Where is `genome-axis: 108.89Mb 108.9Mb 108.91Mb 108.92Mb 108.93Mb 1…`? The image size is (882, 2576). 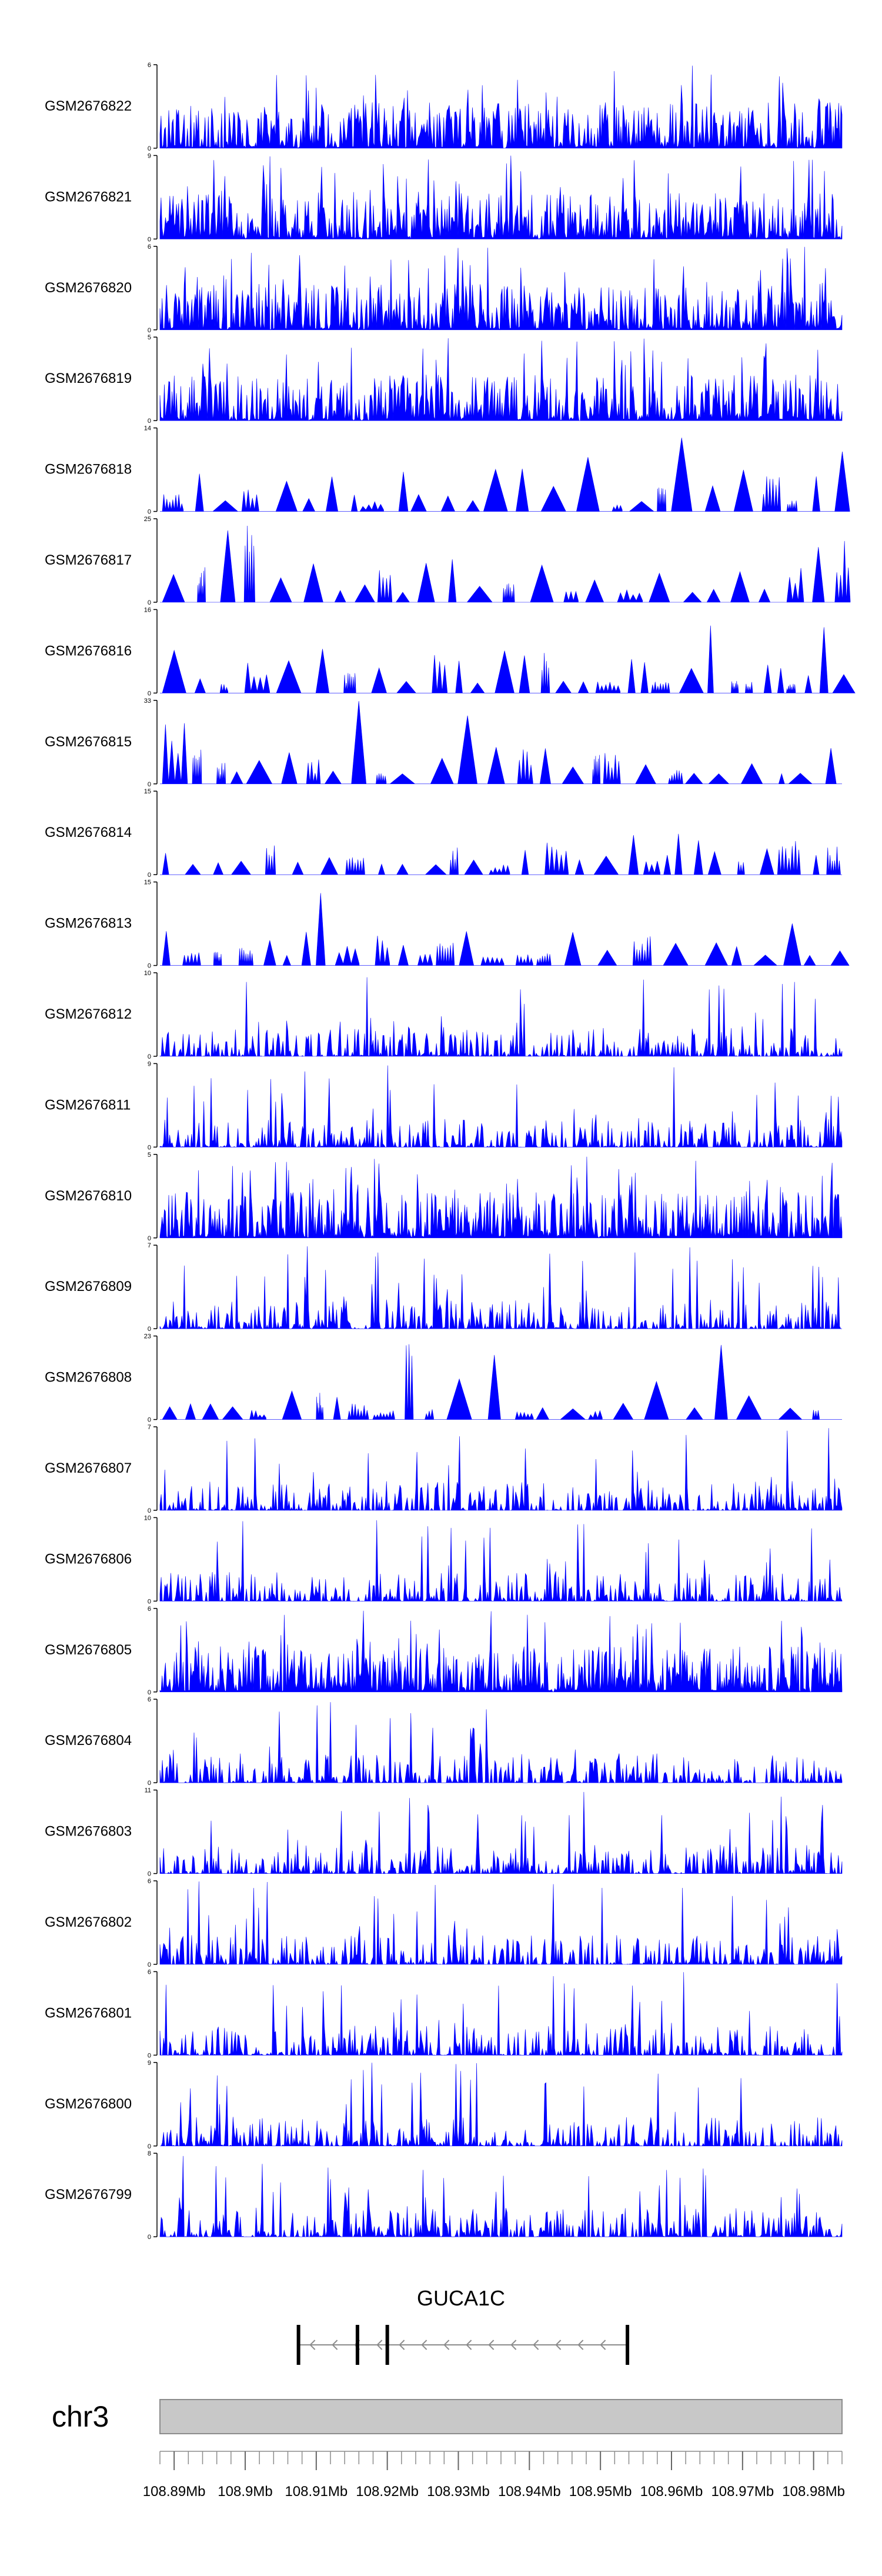
genome-axis: 108.89Mb 108.9Mb 108.91Mb 108.92Mb 108.93Mb 1… is located at coordinates (494, 2475).